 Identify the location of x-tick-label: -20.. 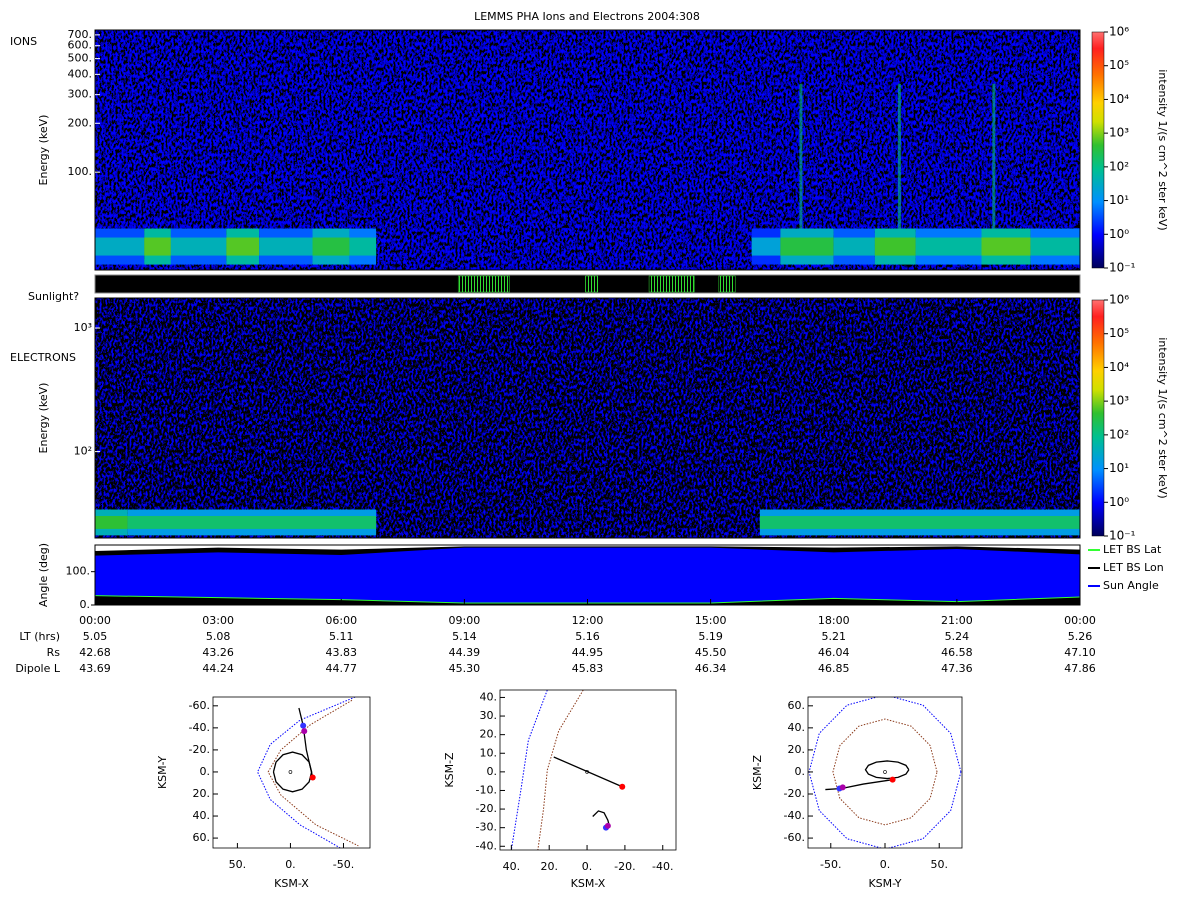
(624, 866).